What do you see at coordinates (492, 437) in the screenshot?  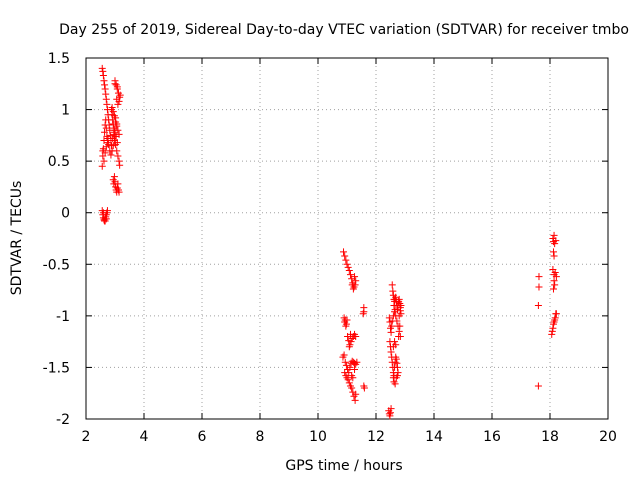 I see `x-tick-label: 16` at bounding box center [492, 437].